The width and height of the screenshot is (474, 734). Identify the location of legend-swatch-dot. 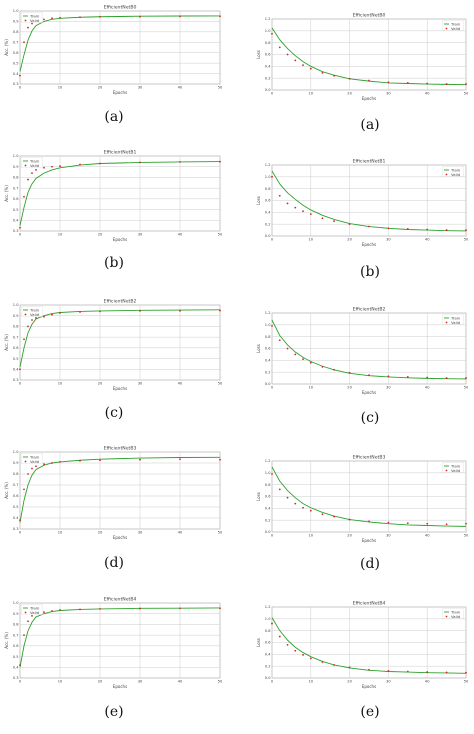
(25, 314).